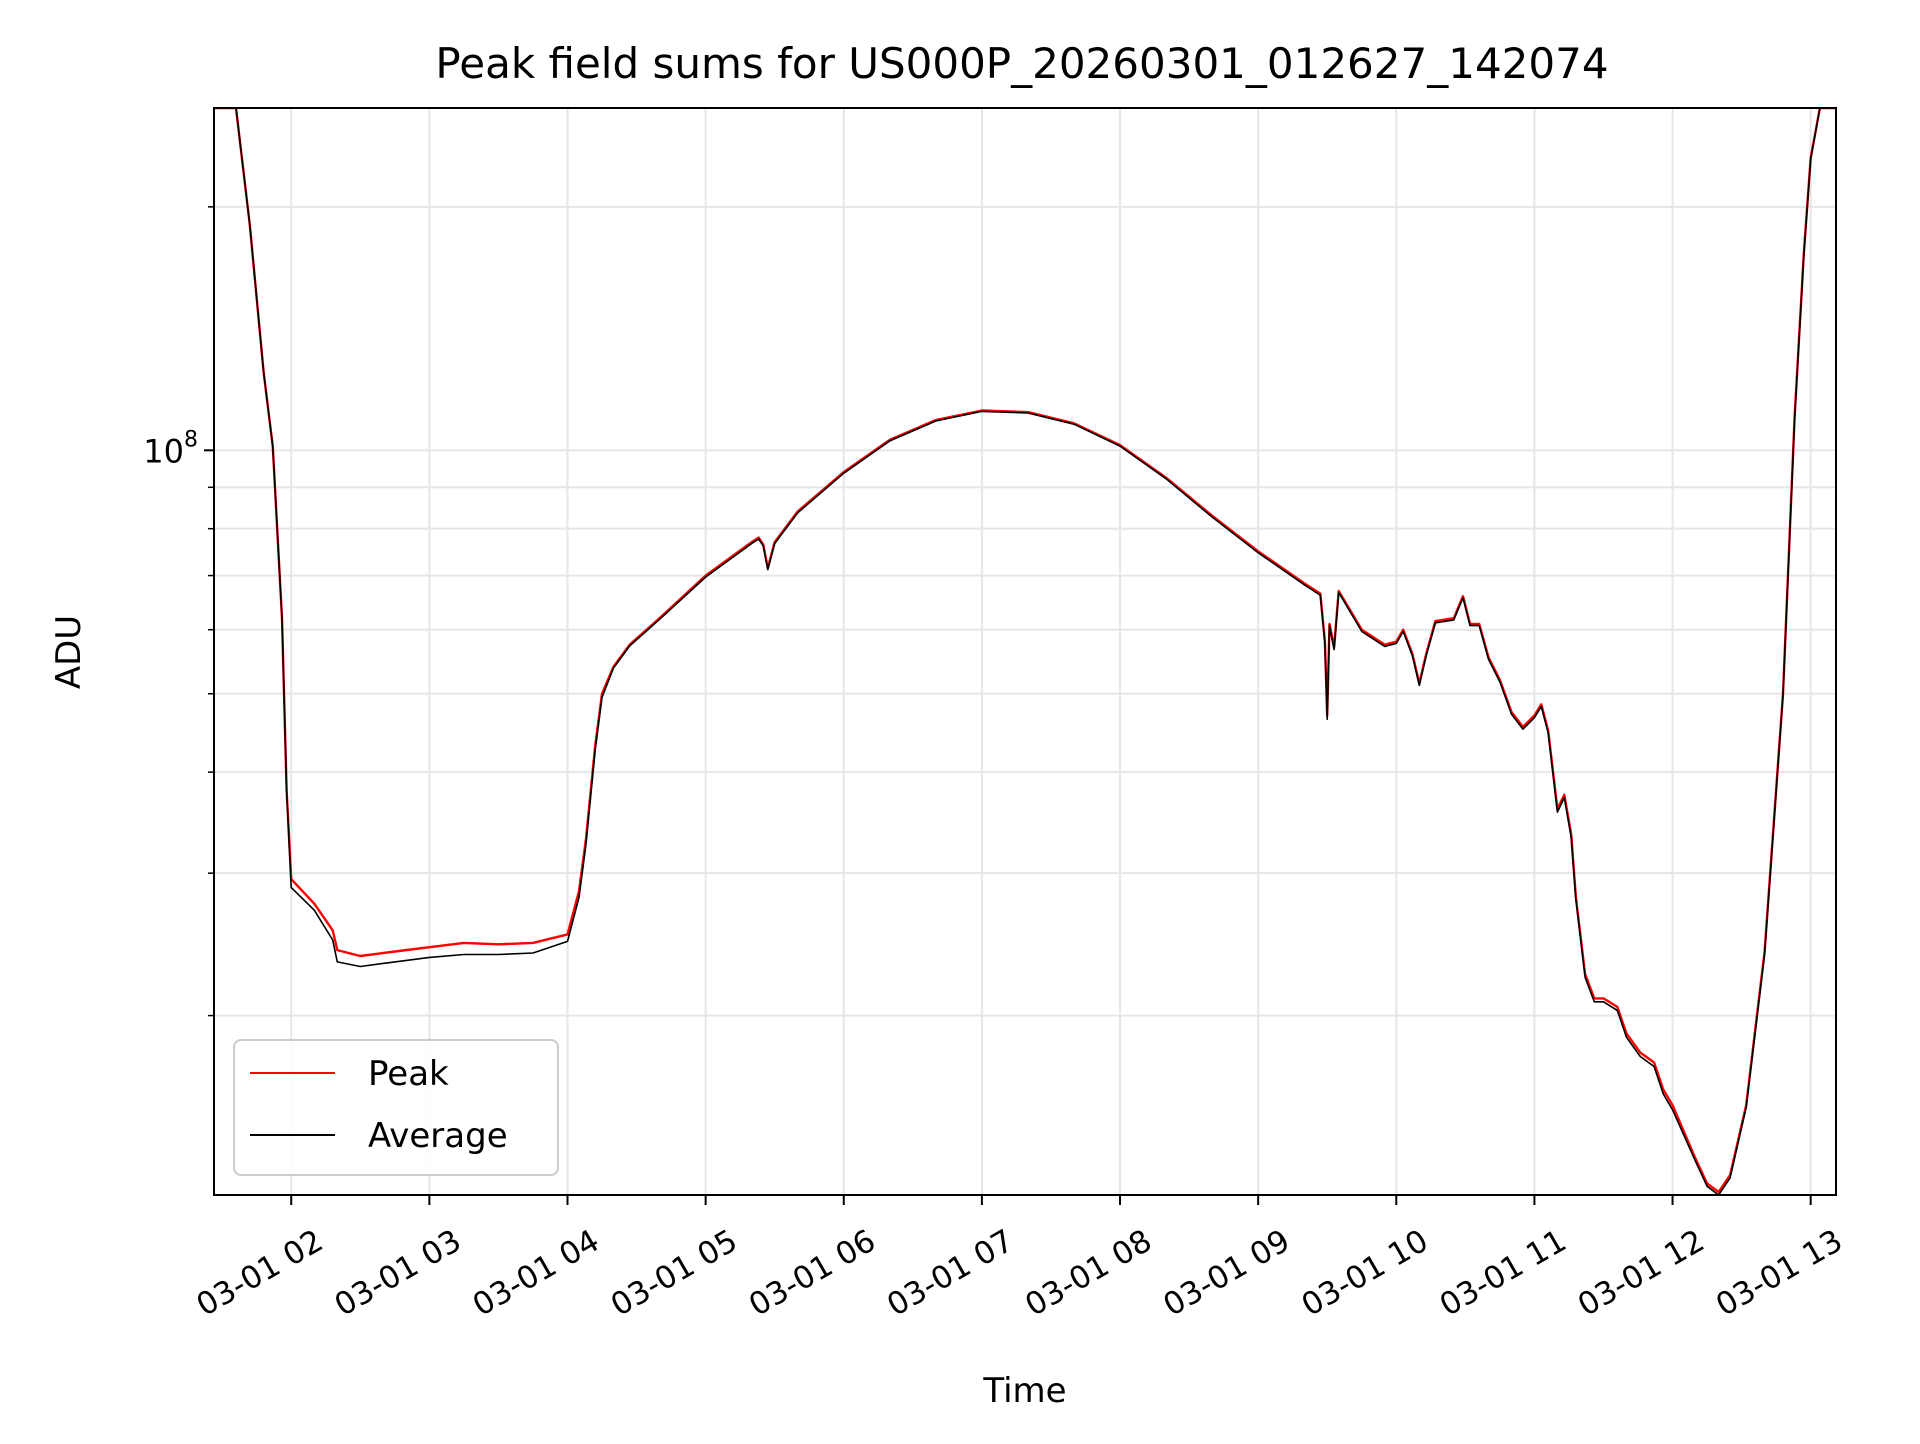 This screenshot has width=1920, height=1444. I want to click on legend-label-peak: Peak, so click(408, 1074).